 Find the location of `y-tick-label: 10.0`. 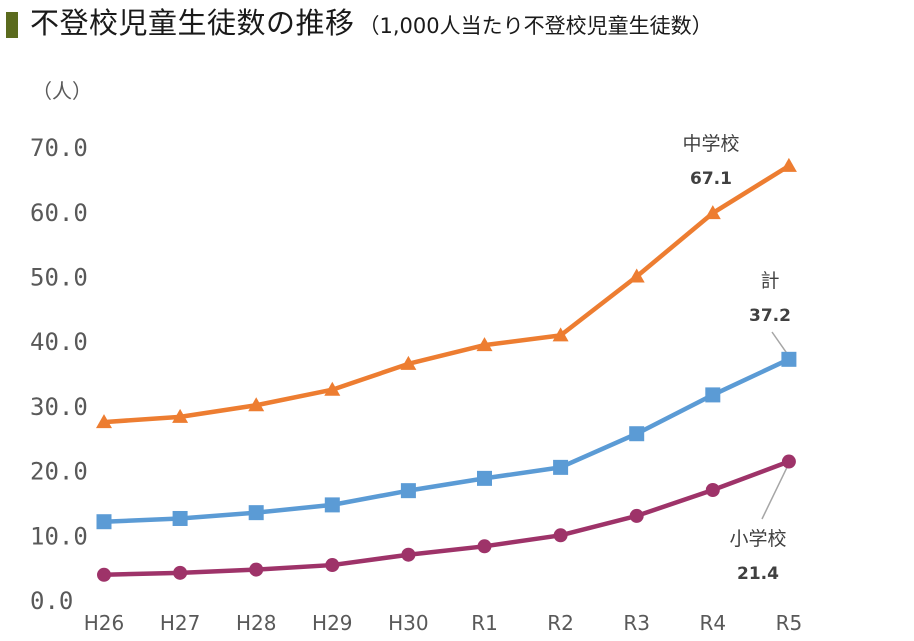

y-tick-label: 10.0 is located at coordinates (59, 536).